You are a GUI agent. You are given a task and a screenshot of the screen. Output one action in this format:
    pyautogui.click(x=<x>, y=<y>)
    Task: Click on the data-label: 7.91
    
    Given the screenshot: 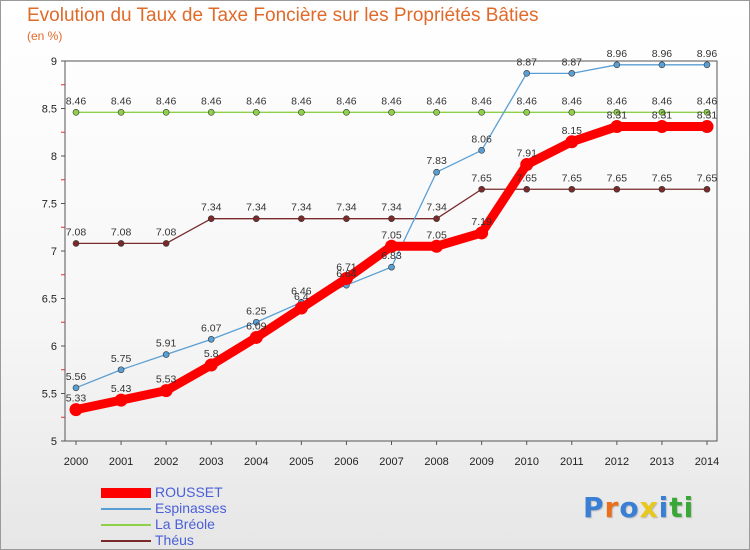 What is the action you would take?
    pyautogui.click(x=526, y=154)
    